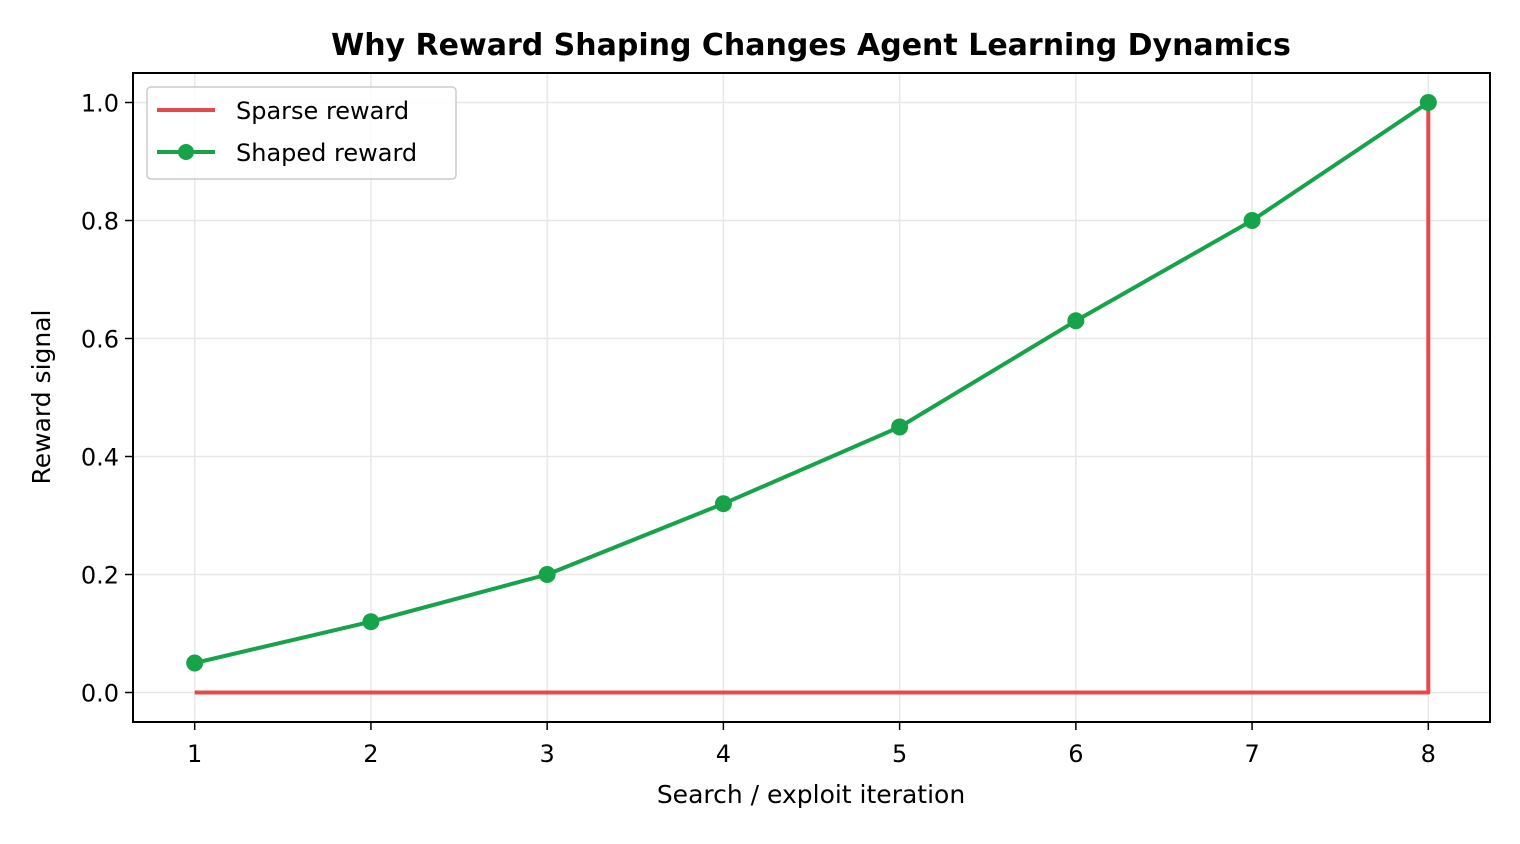  What do you see at coordinates (194, 754) in the screenshot?
I see `x-tick-label: 1` at bounding box center [194, 754].